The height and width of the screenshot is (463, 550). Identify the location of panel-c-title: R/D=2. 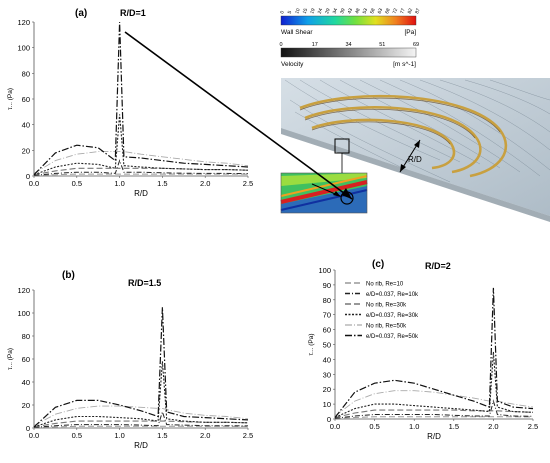
(438, 266).